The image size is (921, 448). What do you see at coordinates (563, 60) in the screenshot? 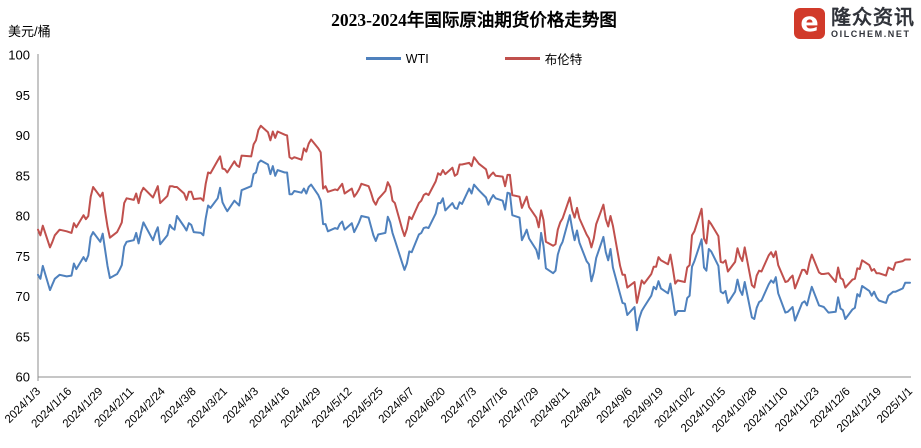
I see `legend-label: 布伦特` at bounding box center [563, 60].